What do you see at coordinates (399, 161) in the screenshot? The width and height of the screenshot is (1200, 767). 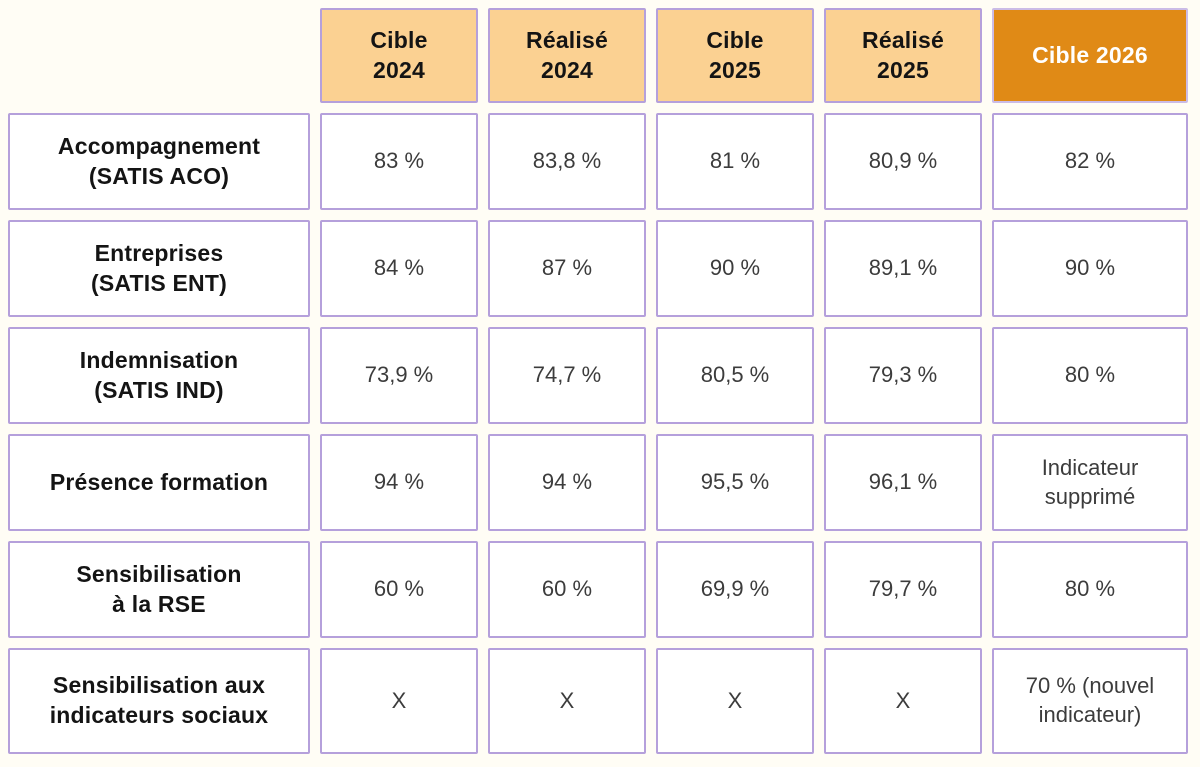 I see `value-cell: 83 %` at bounding box center [399, 161].